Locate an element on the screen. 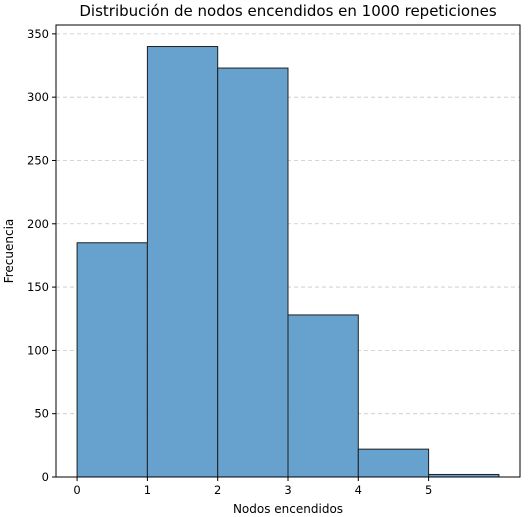  y-tick-label: 200 is located at coordinates (38, 224).